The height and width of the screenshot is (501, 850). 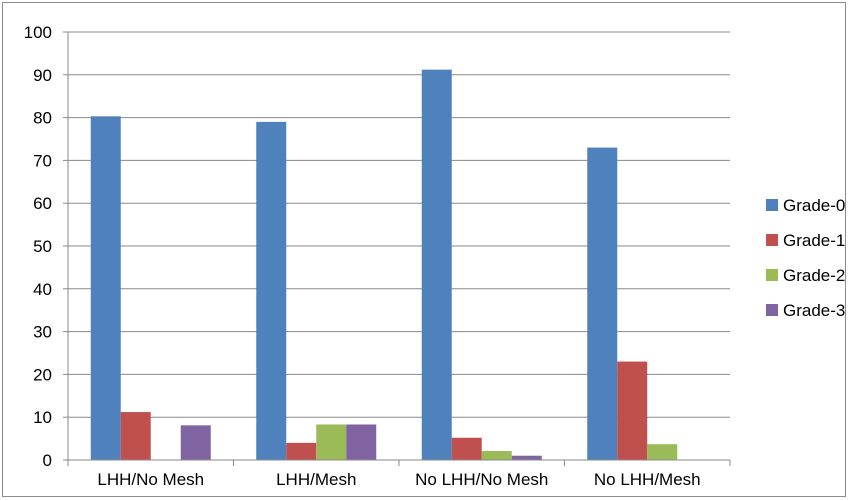 What do you see at coordinates (150, 479) in the screenshot?
I see `x-tick-label: LHH/No Mesh` at bounding box center [150, 479].